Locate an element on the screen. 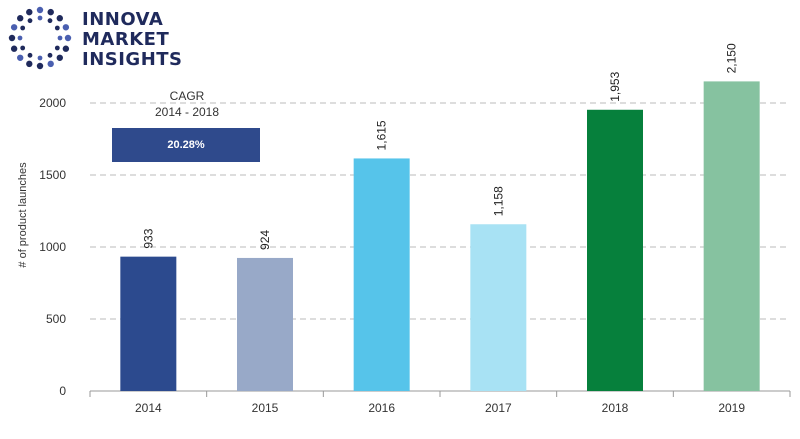 This screenshot has width=800, height=439. y-tick-label: 1500 is located at coordinates (52, 175).